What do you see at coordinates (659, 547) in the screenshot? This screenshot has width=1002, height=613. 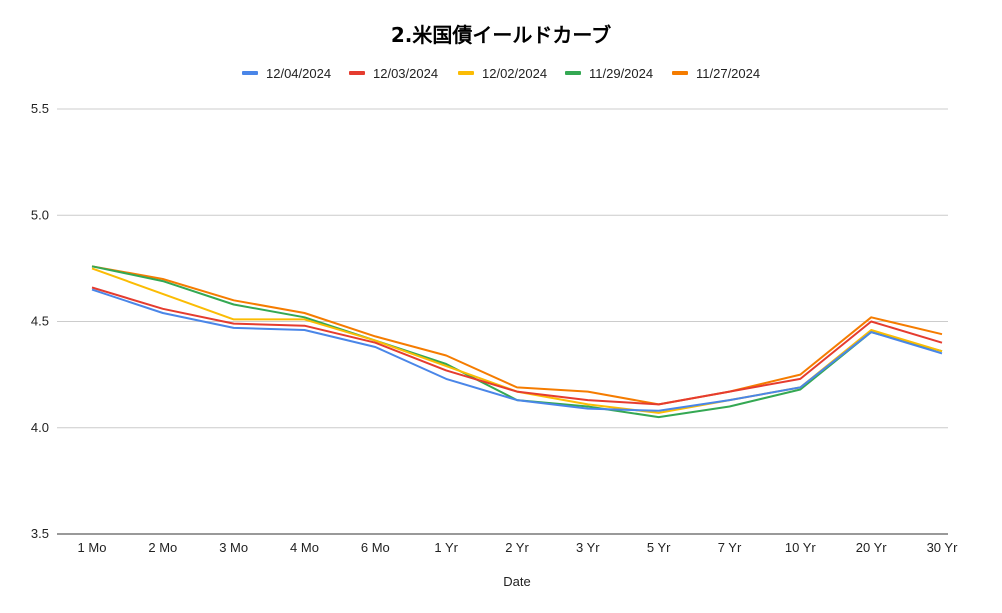 I see `x-tick-label: 5 Yr` at bounding box center [659, 547].